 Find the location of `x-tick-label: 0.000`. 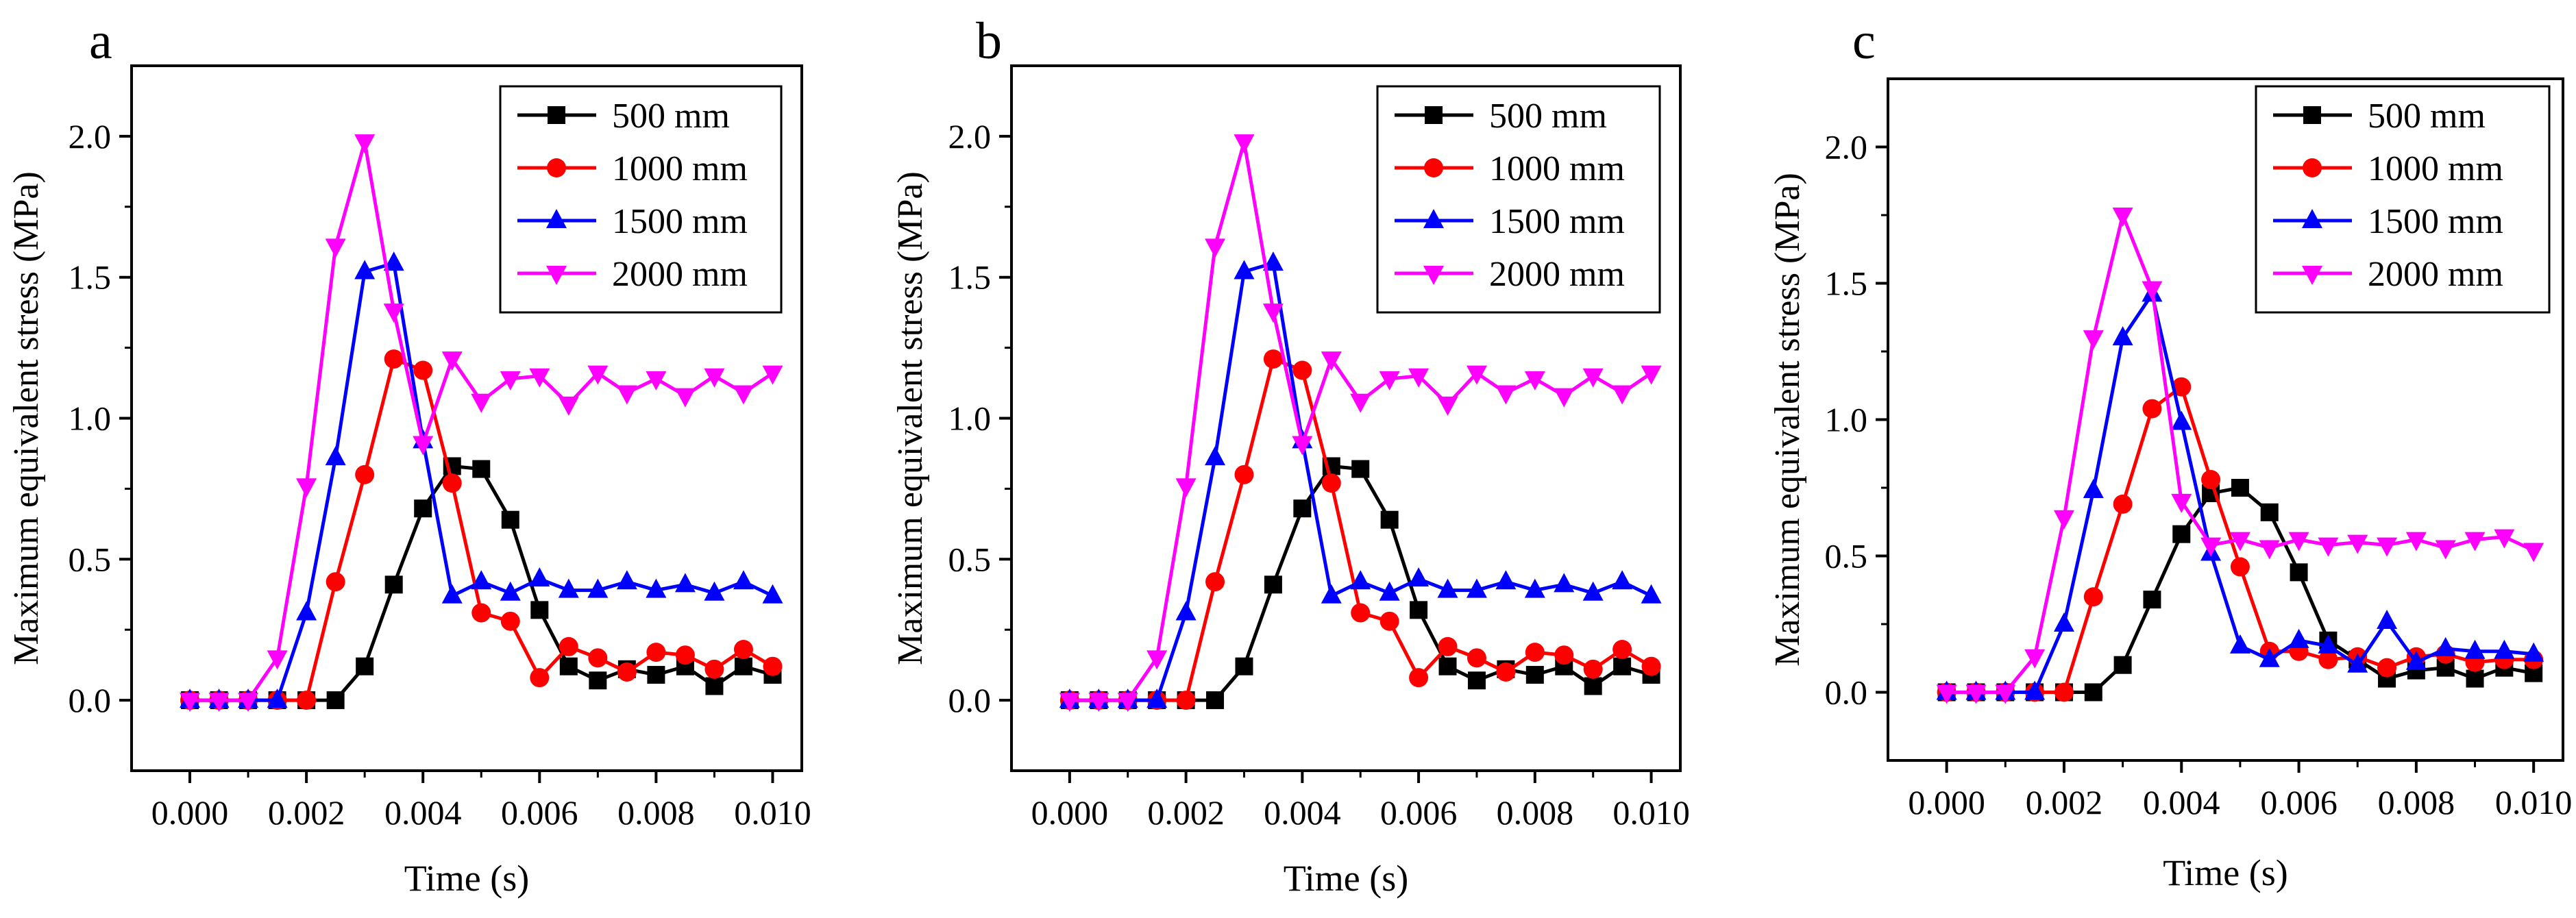

x-tick-label: 0.000 is located at coordinates (190, 813).